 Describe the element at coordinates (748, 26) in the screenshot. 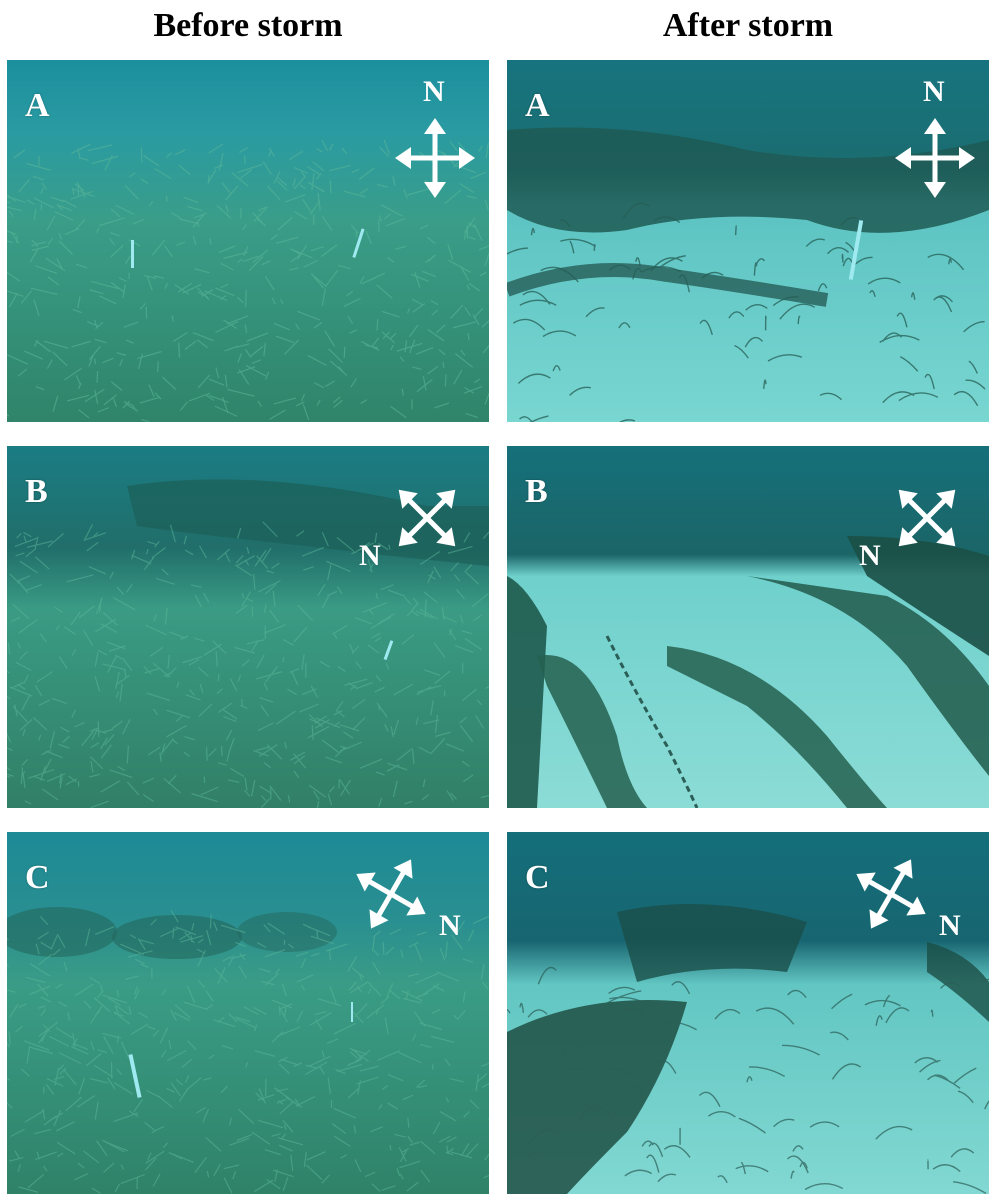

I see `header-after-storm: After storm` at that location.